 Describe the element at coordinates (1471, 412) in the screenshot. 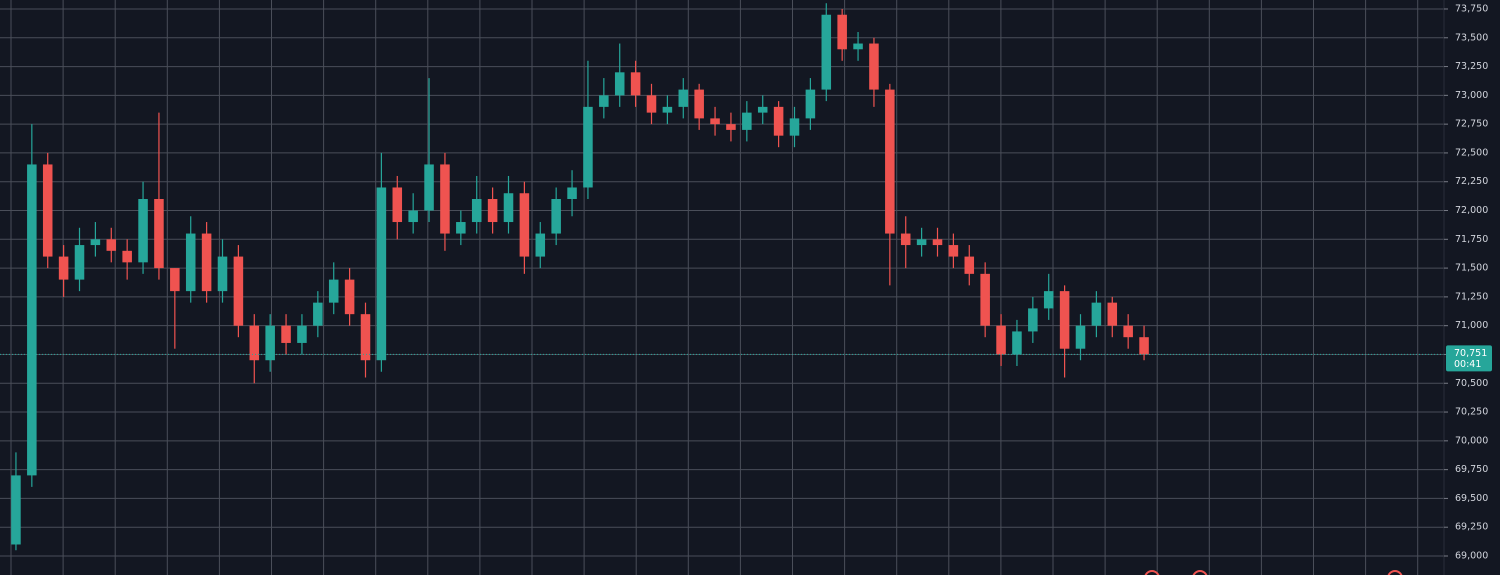

I see `y-tick-label: 70,250` at that location.